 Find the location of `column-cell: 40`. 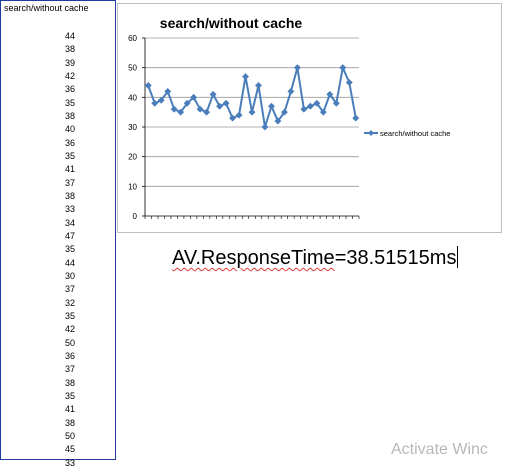

column-cell: 40 is located at coordinates (69, 129).